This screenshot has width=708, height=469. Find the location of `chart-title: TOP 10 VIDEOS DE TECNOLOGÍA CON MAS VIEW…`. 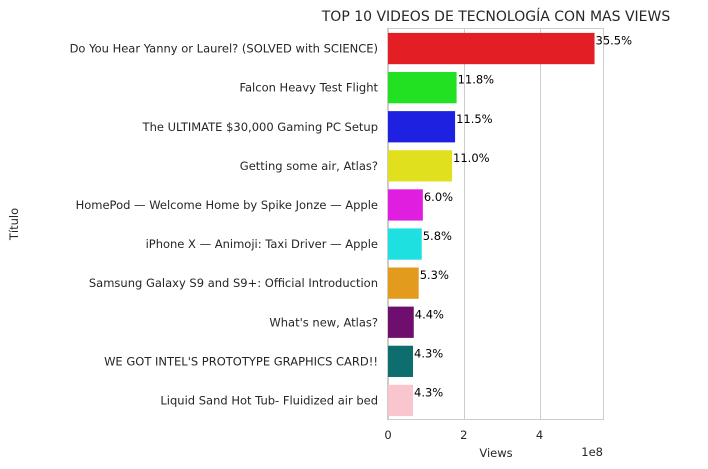

chart-title: TOP 10 VIDEOS DE TECNOLOGÍA CON MAS VIEW… is located at coordinates (496, 16).